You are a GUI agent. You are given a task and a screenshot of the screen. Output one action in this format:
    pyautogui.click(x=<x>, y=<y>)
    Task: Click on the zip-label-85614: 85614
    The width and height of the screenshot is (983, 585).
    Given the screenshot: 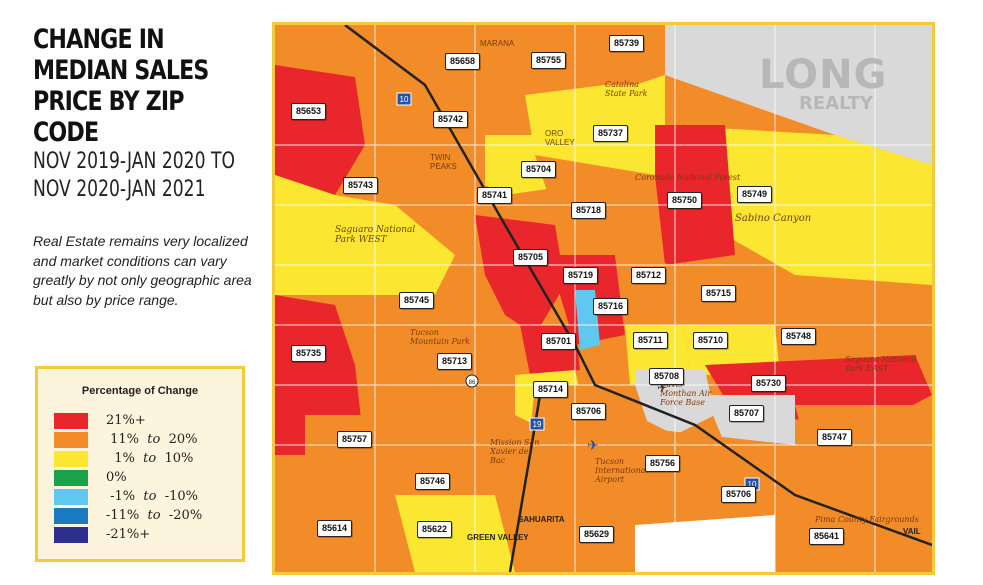 What is the action you would take?
    pyautogui.click(x=335, y=528)
    